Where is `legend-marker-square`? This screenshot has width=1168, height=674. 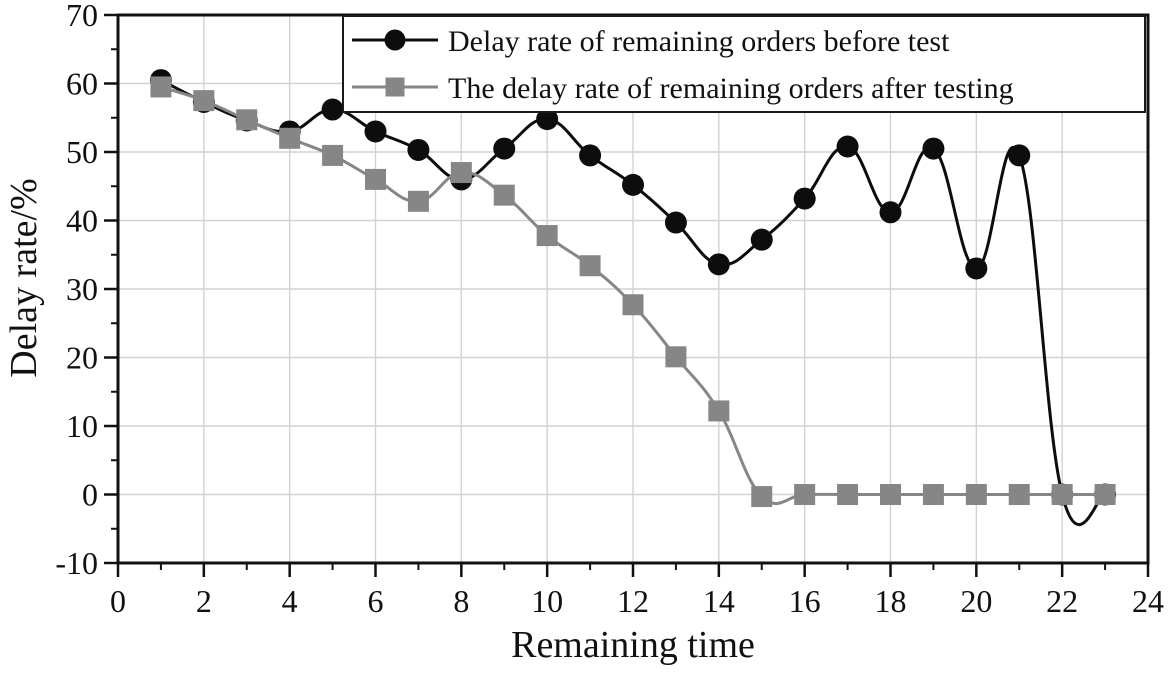
legend-marker-square is located at coordinates (395, 87).